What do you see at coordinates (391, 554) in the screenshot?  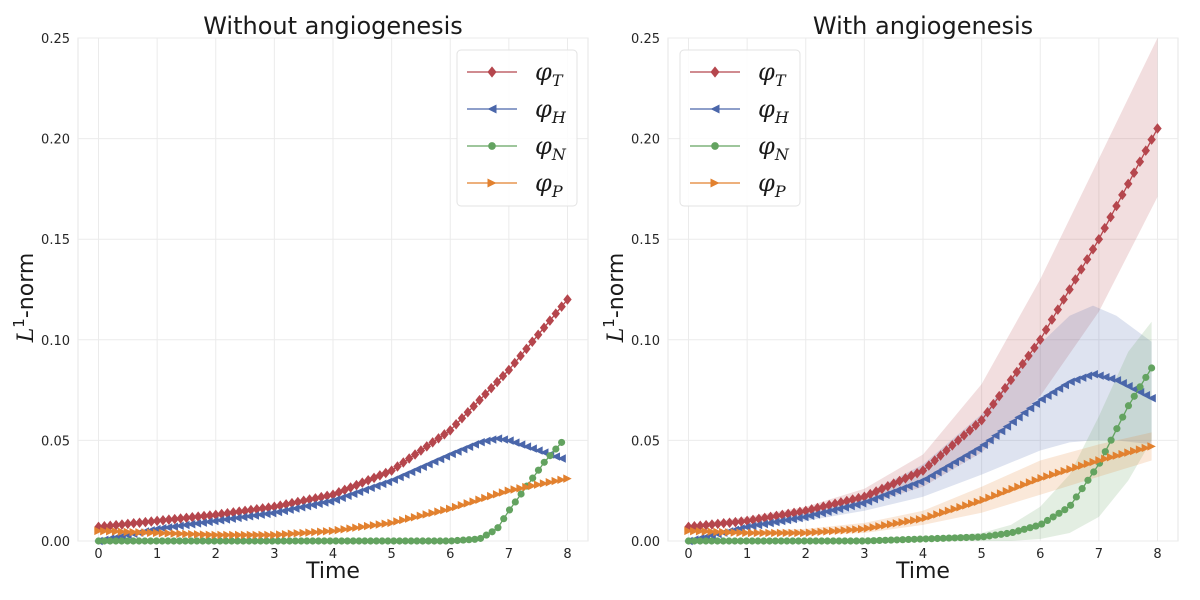 I see `x-tick-label: 5` at bounding box center [391, 554].